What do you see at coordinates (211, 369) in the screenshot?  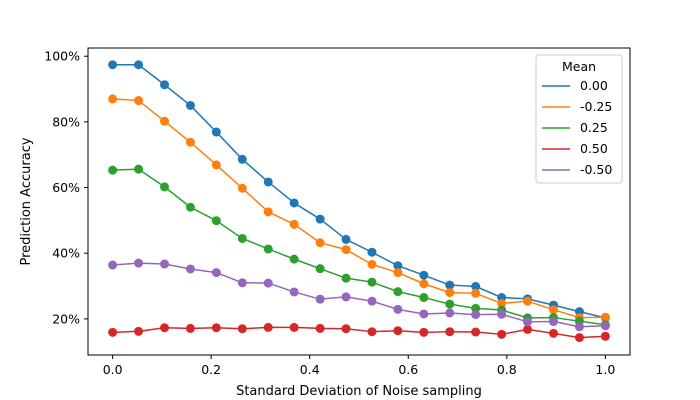 I see `x-tick-label: 0.2` at bounding box center [211, 369].